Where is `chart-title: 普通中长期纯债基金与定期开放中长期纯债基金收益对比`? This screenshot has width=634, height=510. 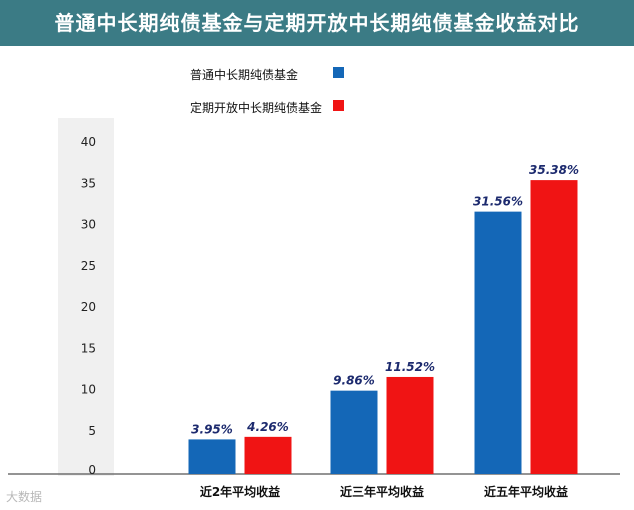 chart-title: 普通中长期纯债基金与定期开放中长期纯债基金收益对比 is located at coordinates (317, 23).